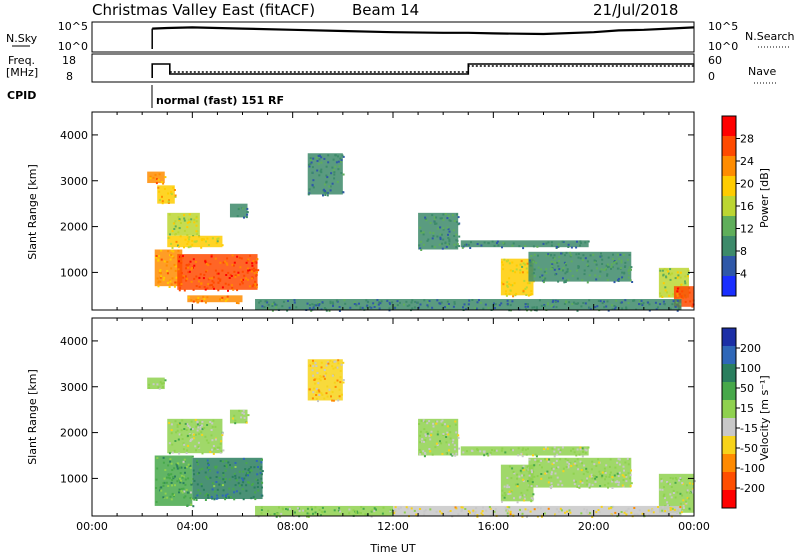  Describe the element at coordinates (694, 526) in the screenshot. I see `vel-xticks-label-6: 00:00` at that location.